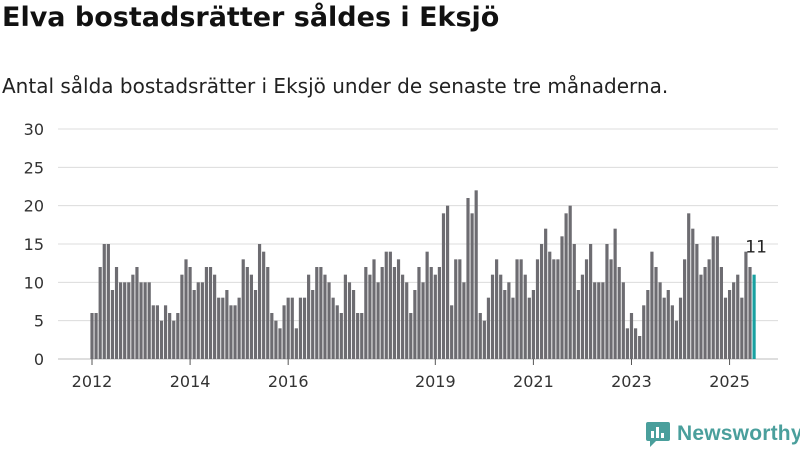  Describe the element at coordinates (190, 381) in the screenshot. I see `x-tick-label: 2014` at that location.